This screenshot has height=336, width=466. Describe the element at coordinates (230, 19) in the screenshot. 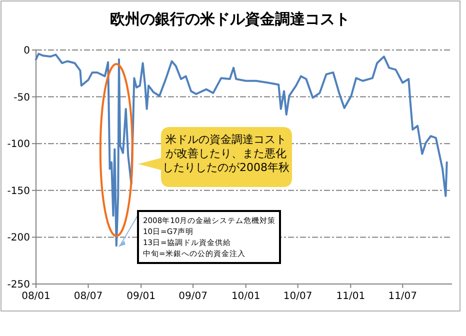

I see `chart-title: 欧州の銀行の米ドル資金調達コスト` at that location.